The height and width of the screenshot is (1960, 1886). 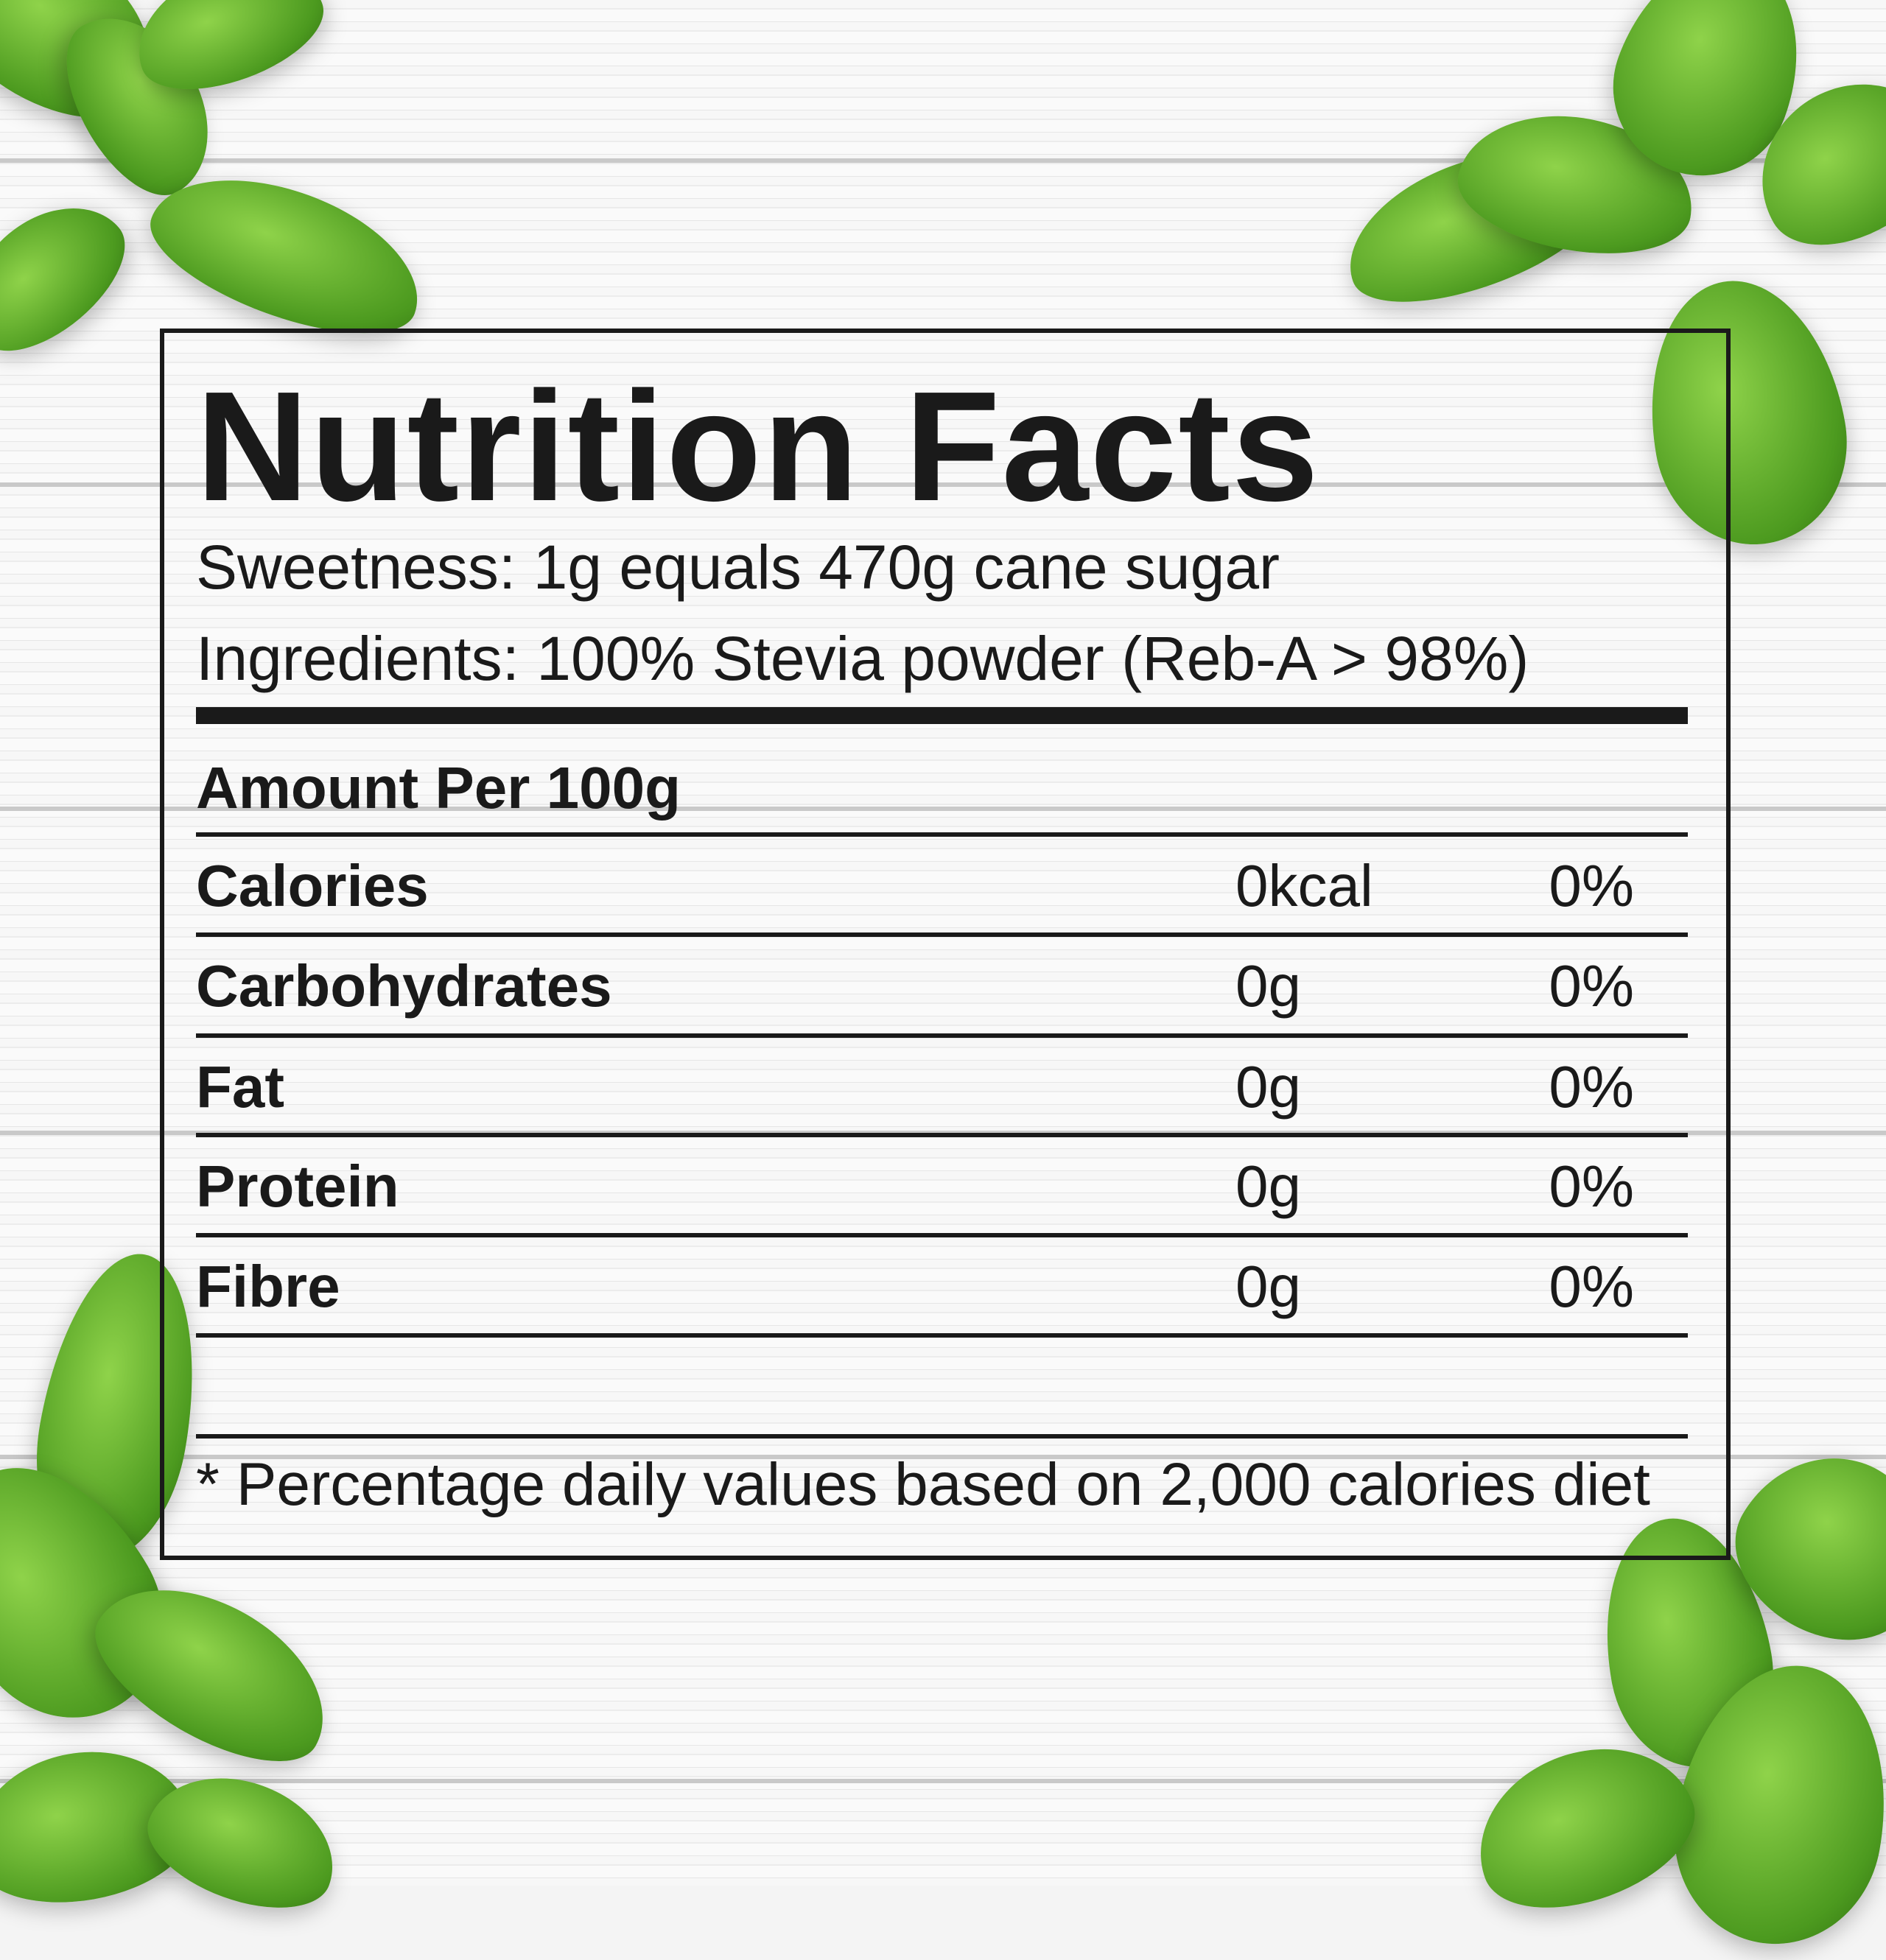 I want to click on nutrient-name: Fat, so click(x=240, y=1087).